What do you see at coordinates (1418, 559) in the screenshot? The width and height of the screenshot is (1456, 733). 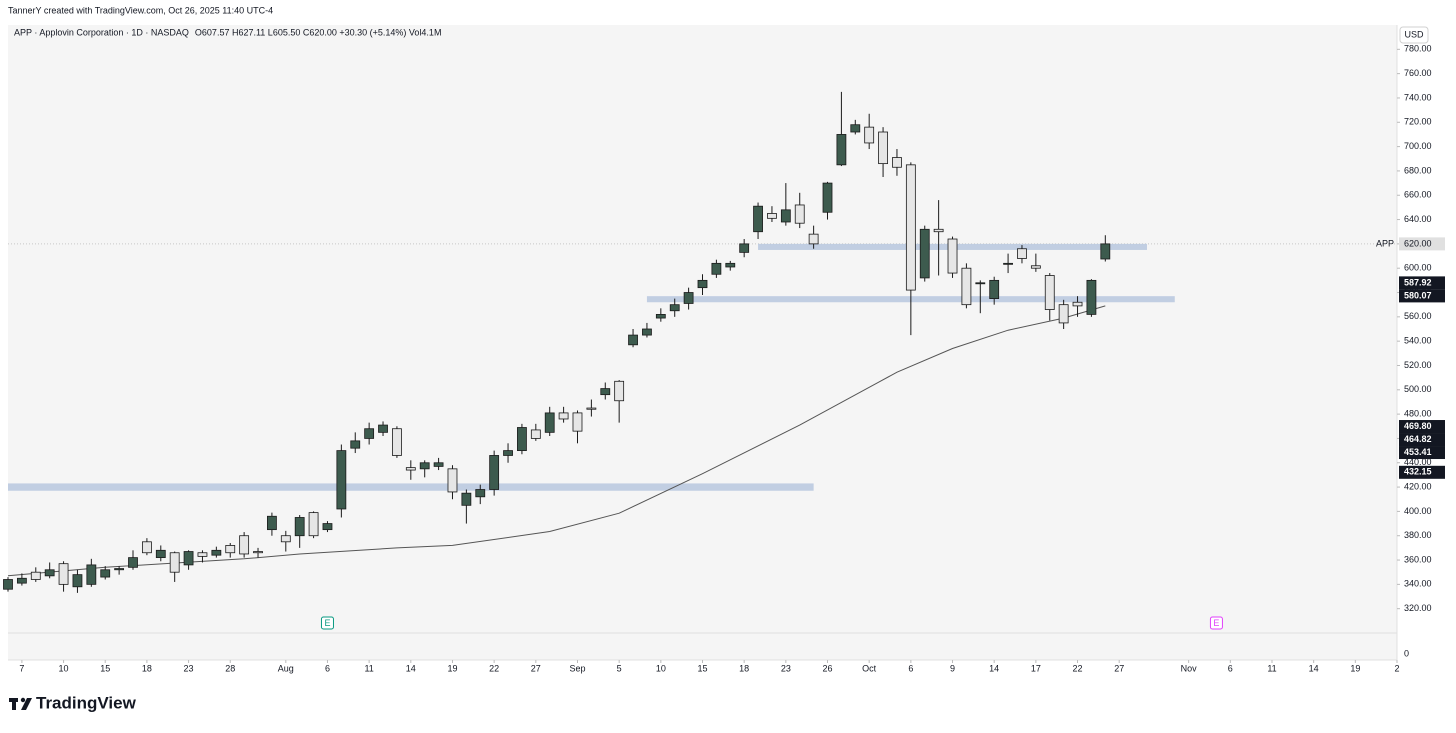 I see `y-tick-label: 360.00` at bounding box center [1418, 559].